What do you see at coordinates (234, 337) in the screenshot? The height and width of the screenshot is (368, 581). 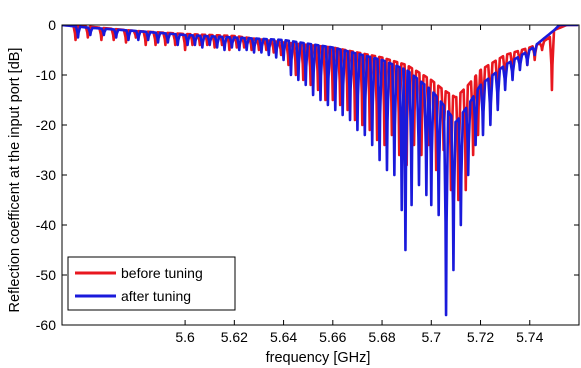 I see `x-tick-label: 5.62` at bounding box center [234, 337].